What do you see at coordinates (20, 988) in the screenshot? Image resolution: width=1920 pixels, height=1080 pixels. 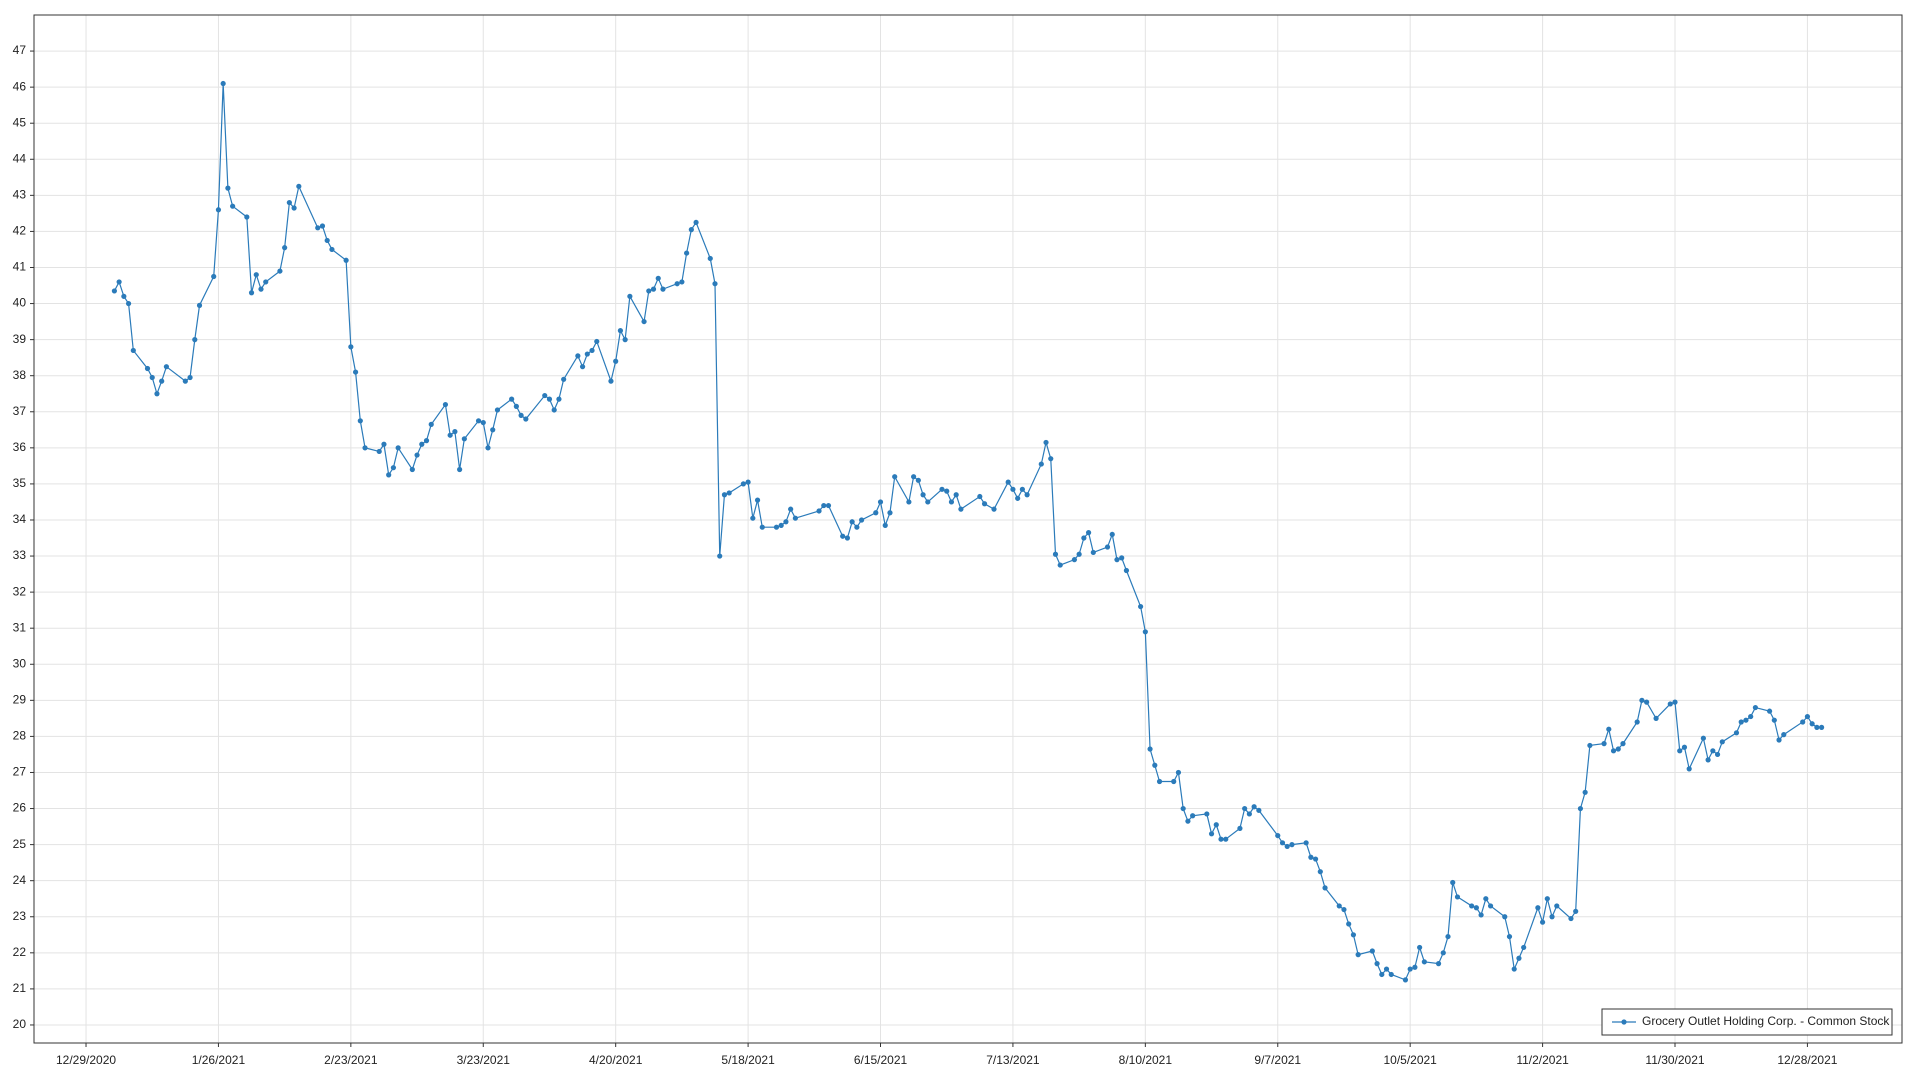 I see `y-tick-label: 21` at bounding box center [20, 988].